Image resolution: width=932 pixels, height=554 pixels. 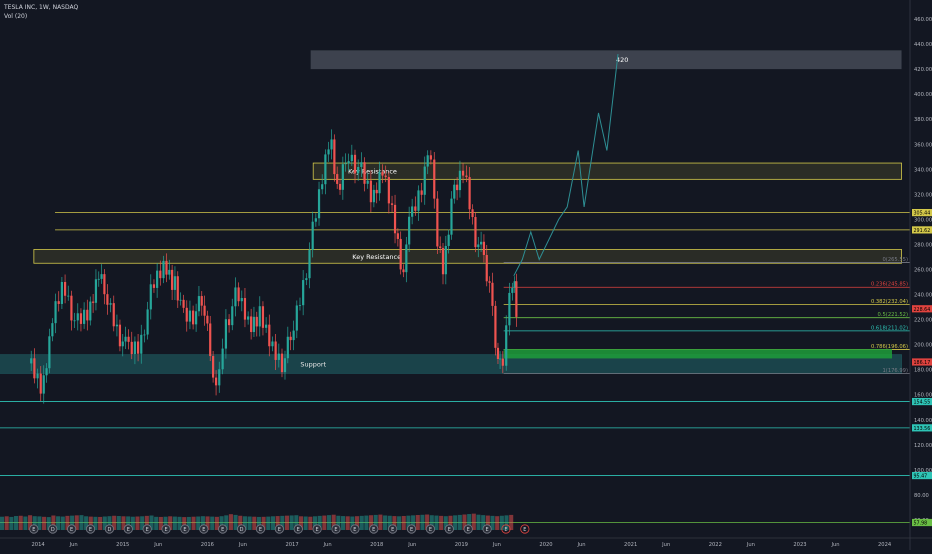 What do you see at coordinates (923, 421) in the screenshot?
I see `y-tick-label: 140.00` at bounding box center [923, 421].